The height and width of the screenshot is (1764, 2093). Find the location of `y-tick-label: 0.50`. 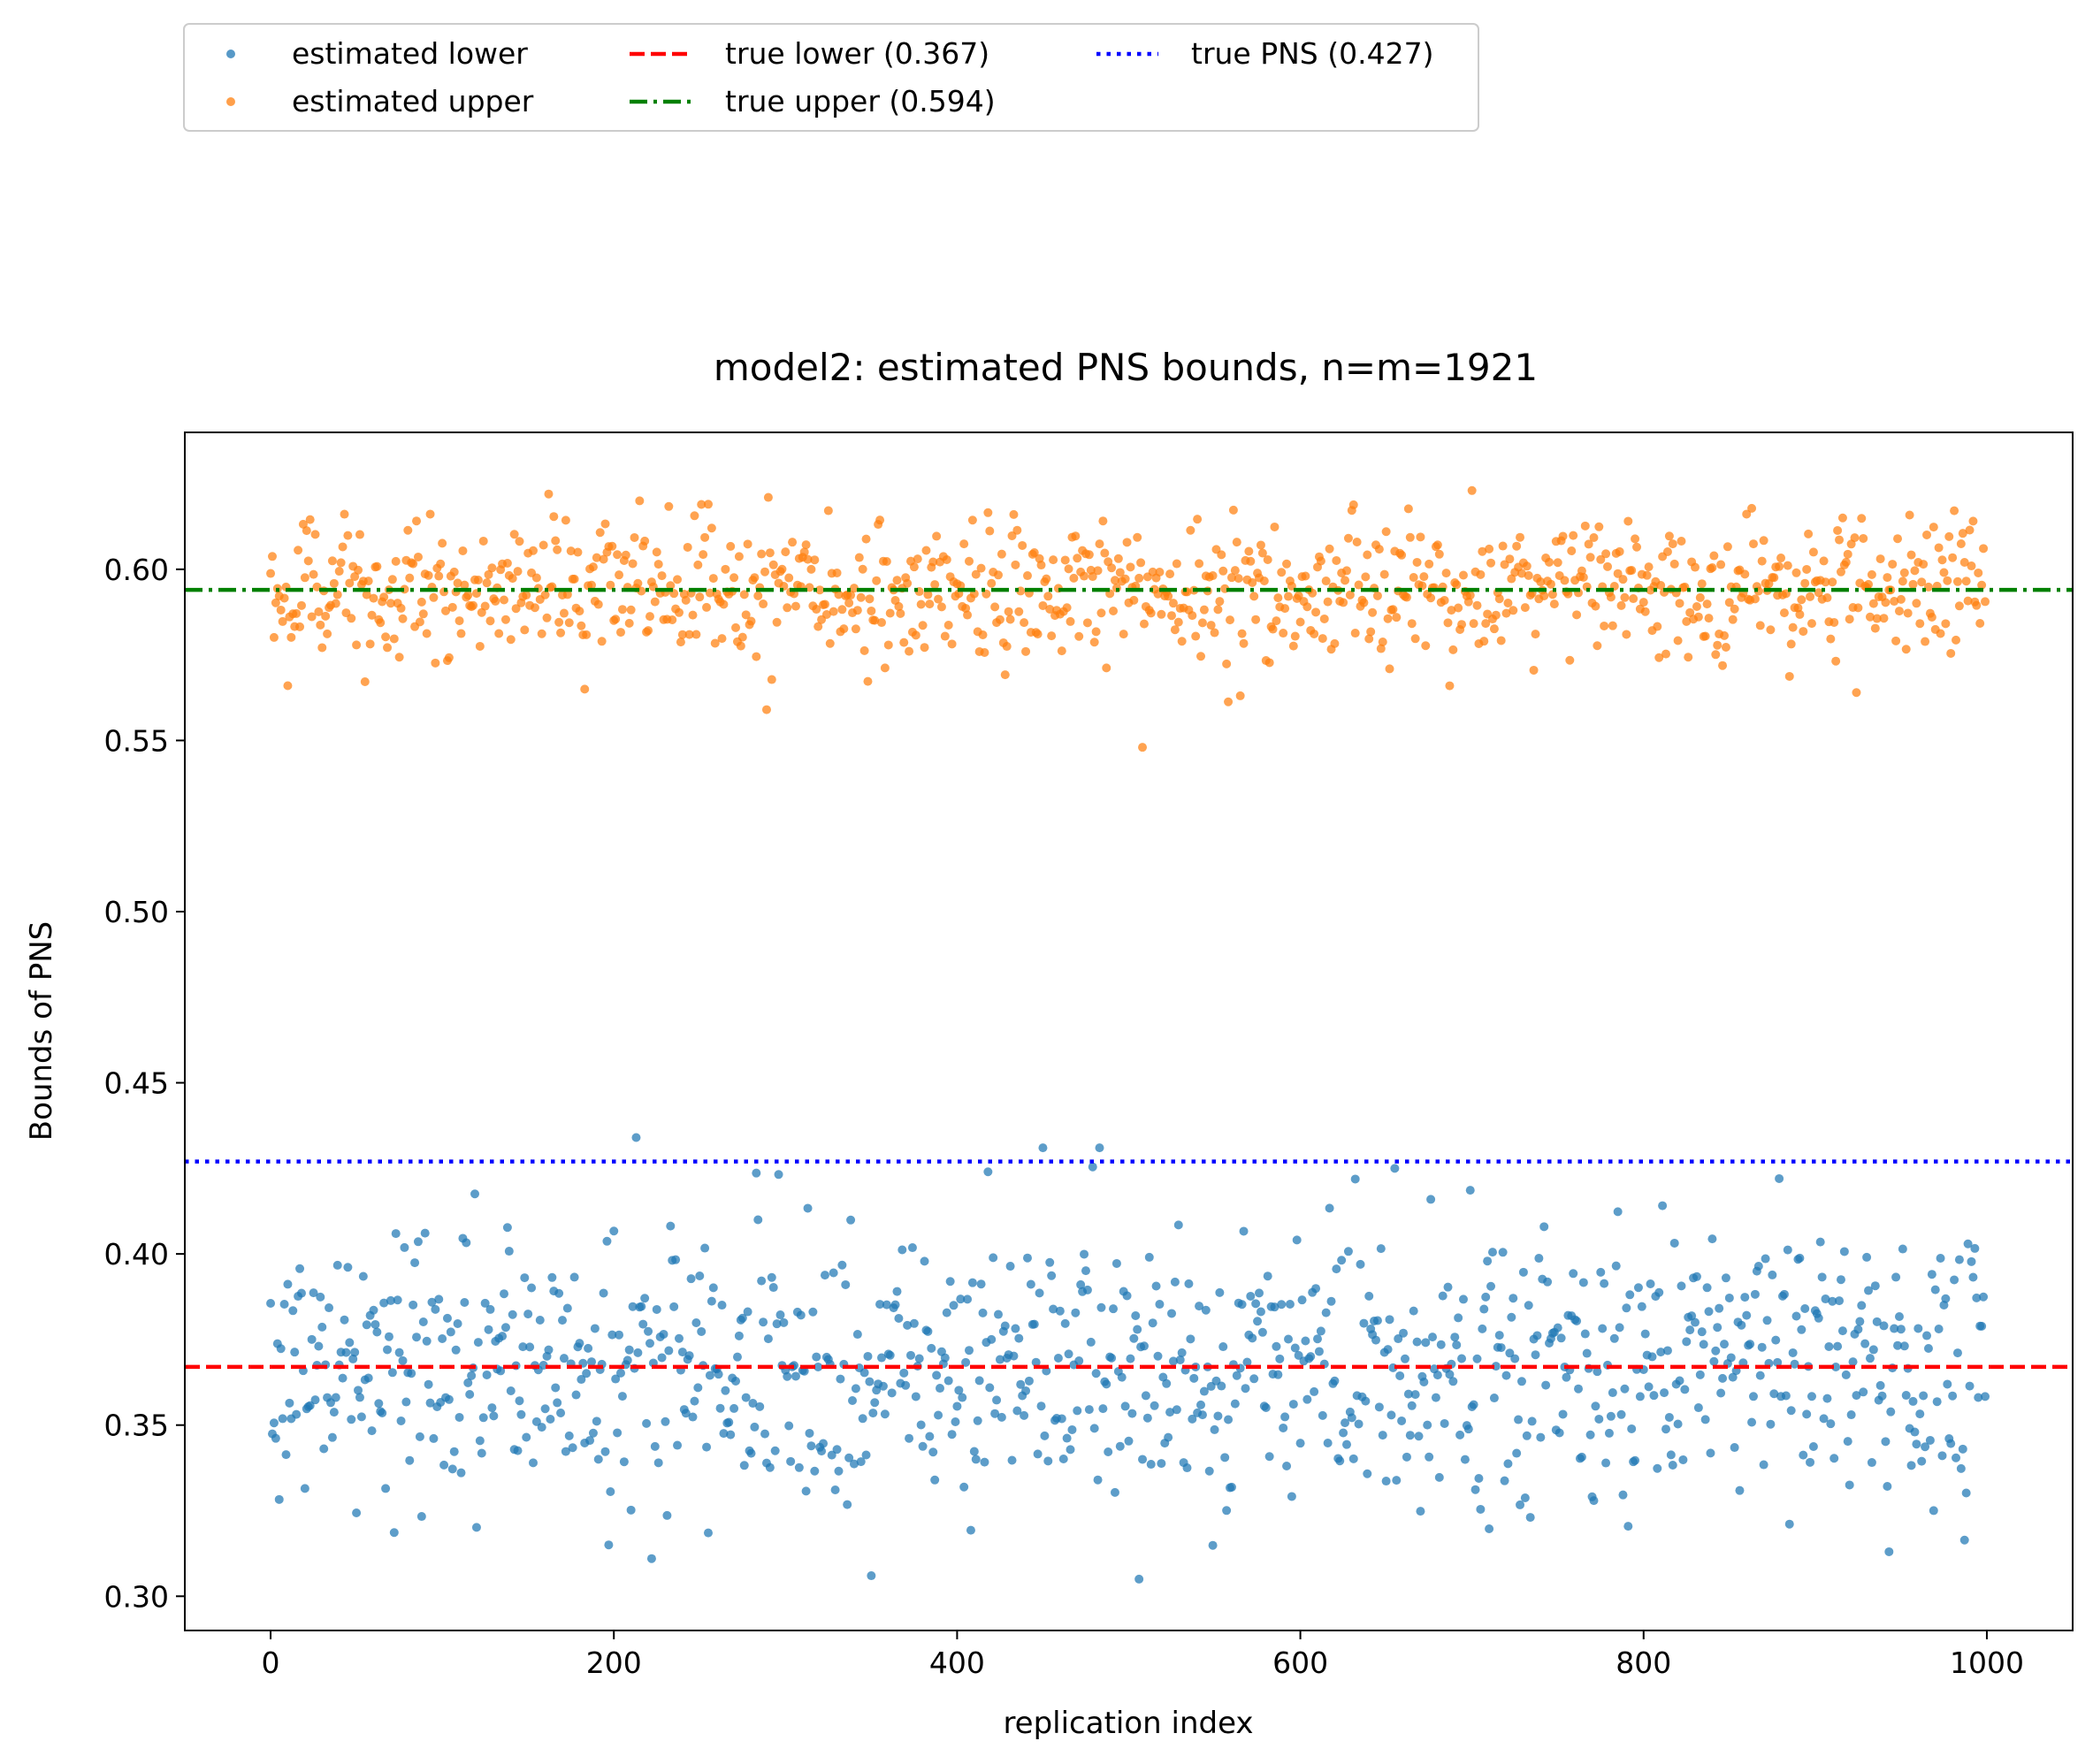

y-tick-label: 0.50 is located at coordinates (136, 912).